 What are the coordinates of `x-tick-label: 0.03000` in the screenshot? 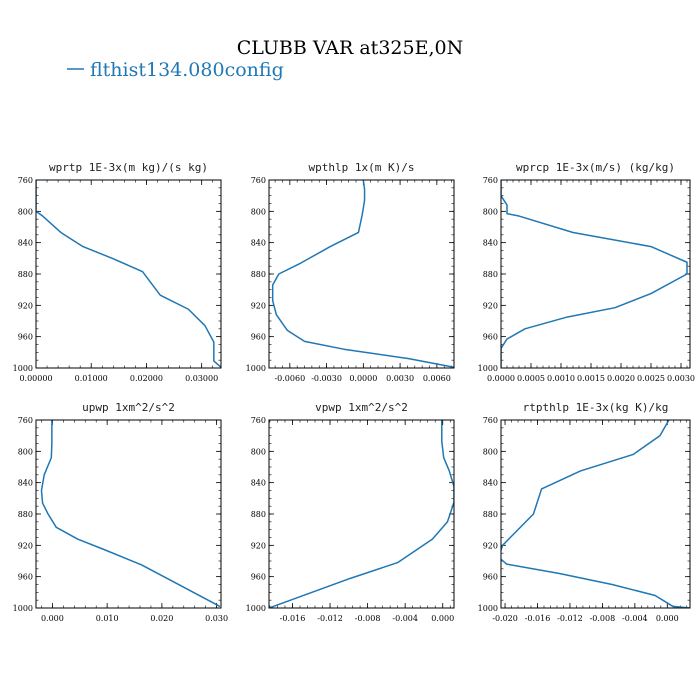 It's located at (201, 378).